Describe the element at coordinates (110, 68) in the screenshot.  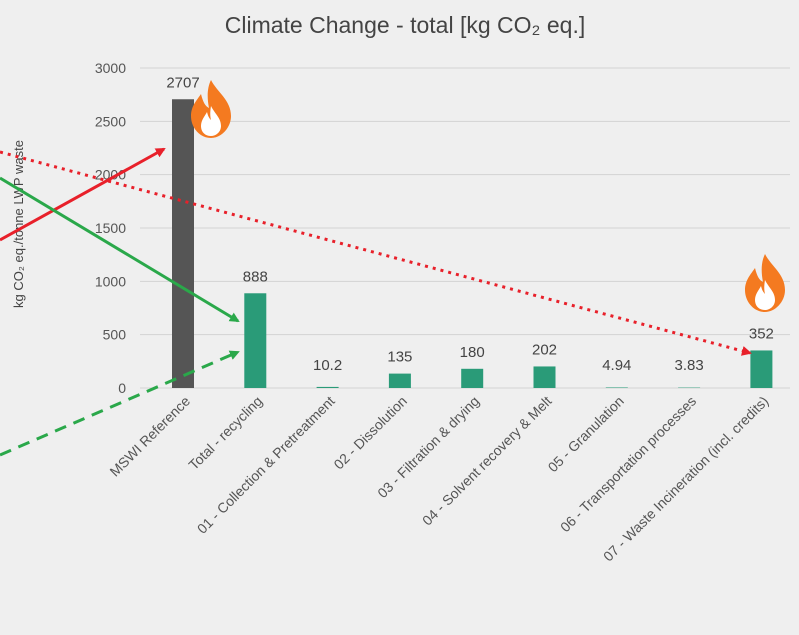
I see `y-tick-label: 3000` at that location.